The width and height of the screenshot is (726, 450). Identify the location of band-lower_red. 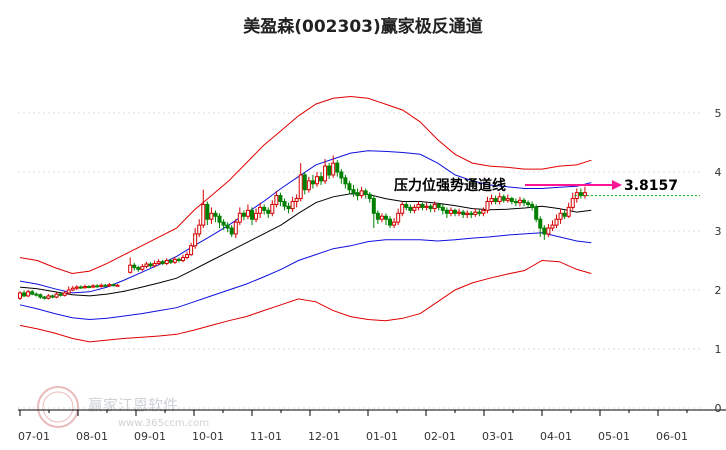
(305, 301).